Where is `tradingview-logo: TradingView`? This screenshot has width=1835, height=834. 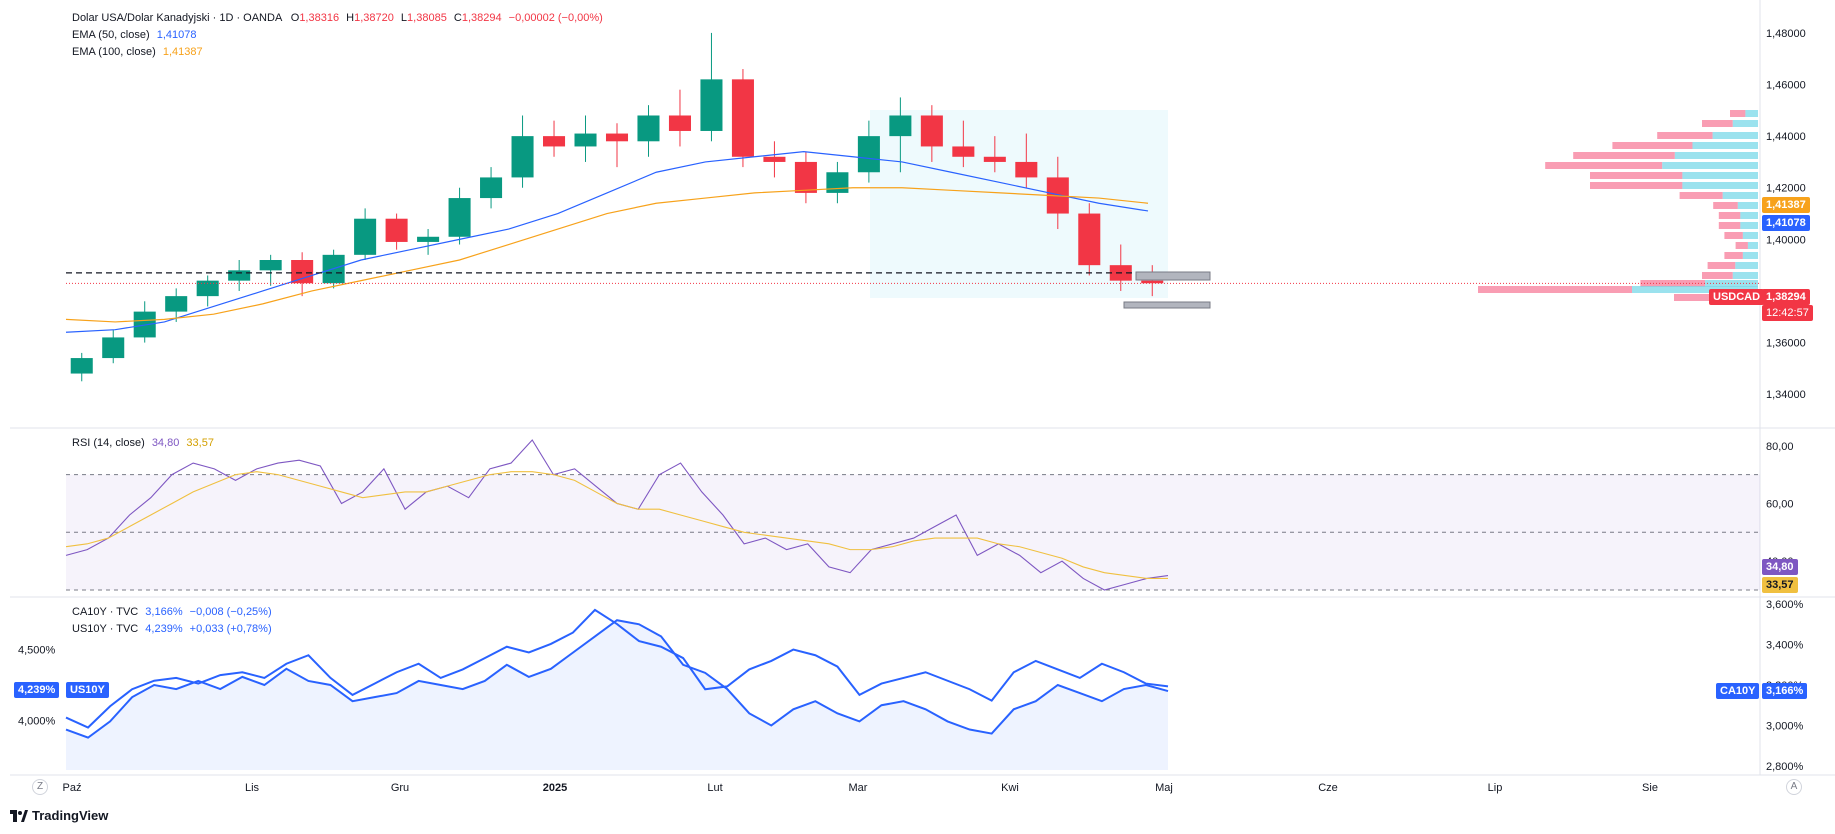 tradingview-logo: TradingView is located at coordinates (59, 815).